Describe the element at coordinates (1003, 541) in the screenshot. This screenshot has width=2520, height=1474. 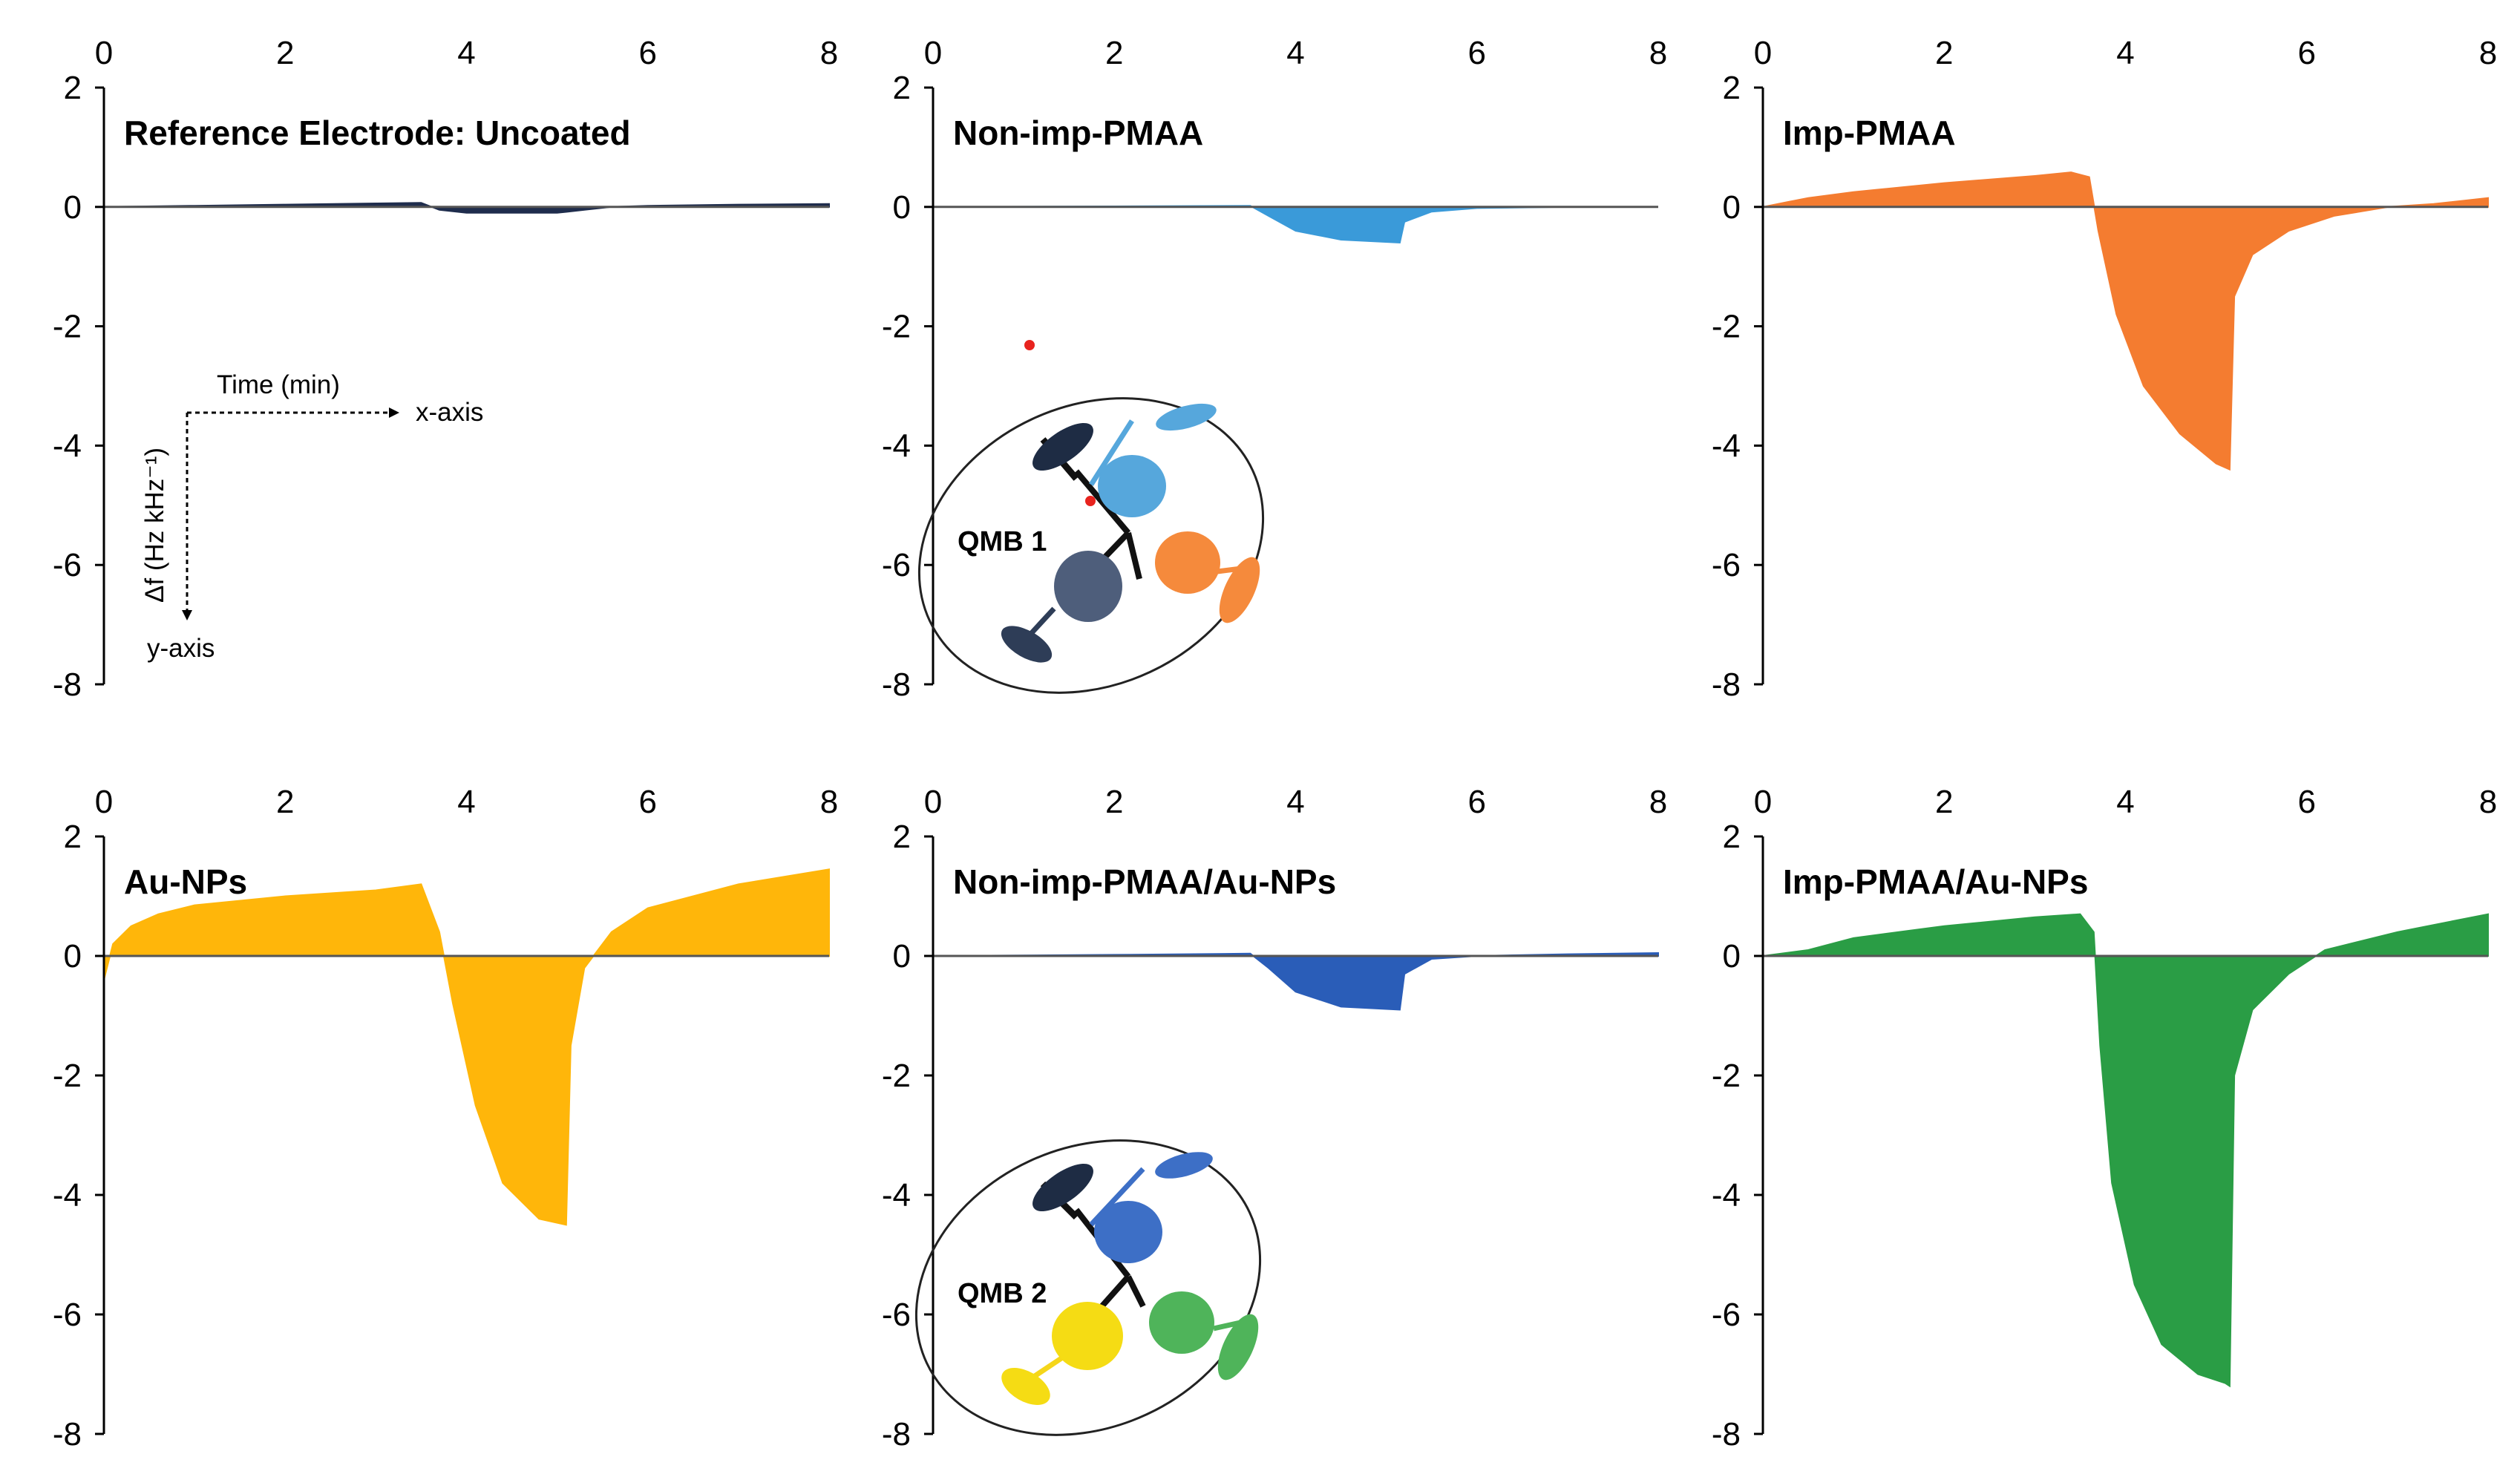
I see `qmb-1-label: QMB 1` at that location.